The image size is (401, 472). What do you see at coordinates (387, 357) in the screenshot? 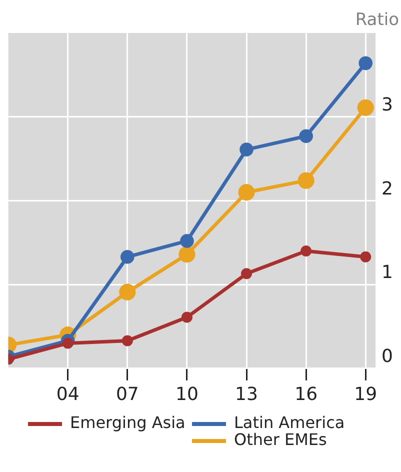
I see `y-tick-label: 0` at bounding box center [387, 357].